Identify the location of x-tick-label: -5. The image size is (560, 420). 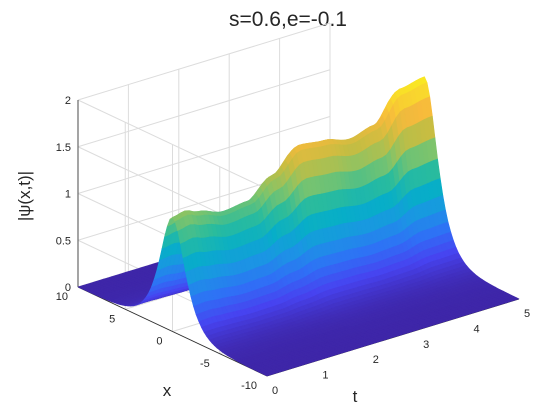
(205, 364).